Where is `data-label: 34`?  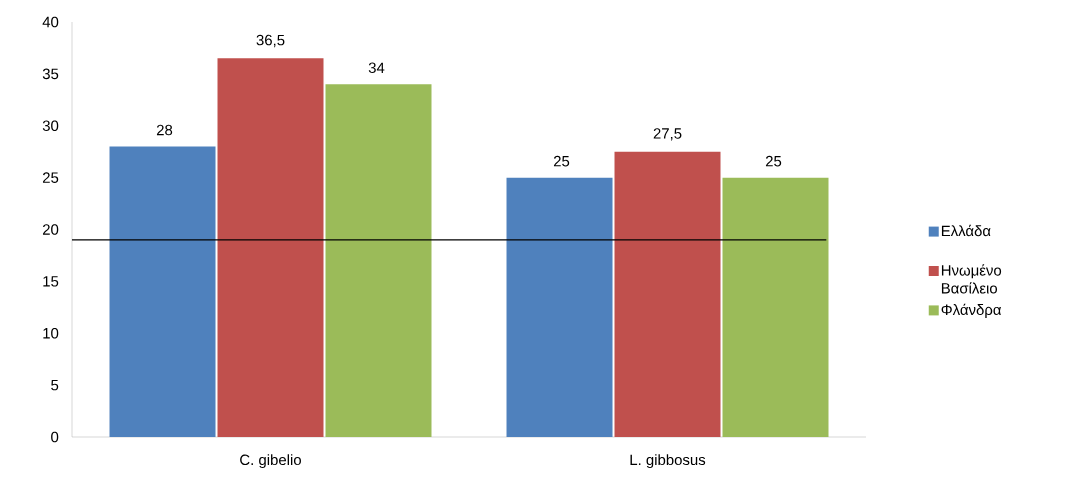
data-label: 34 is located at coordinates (376, 68).